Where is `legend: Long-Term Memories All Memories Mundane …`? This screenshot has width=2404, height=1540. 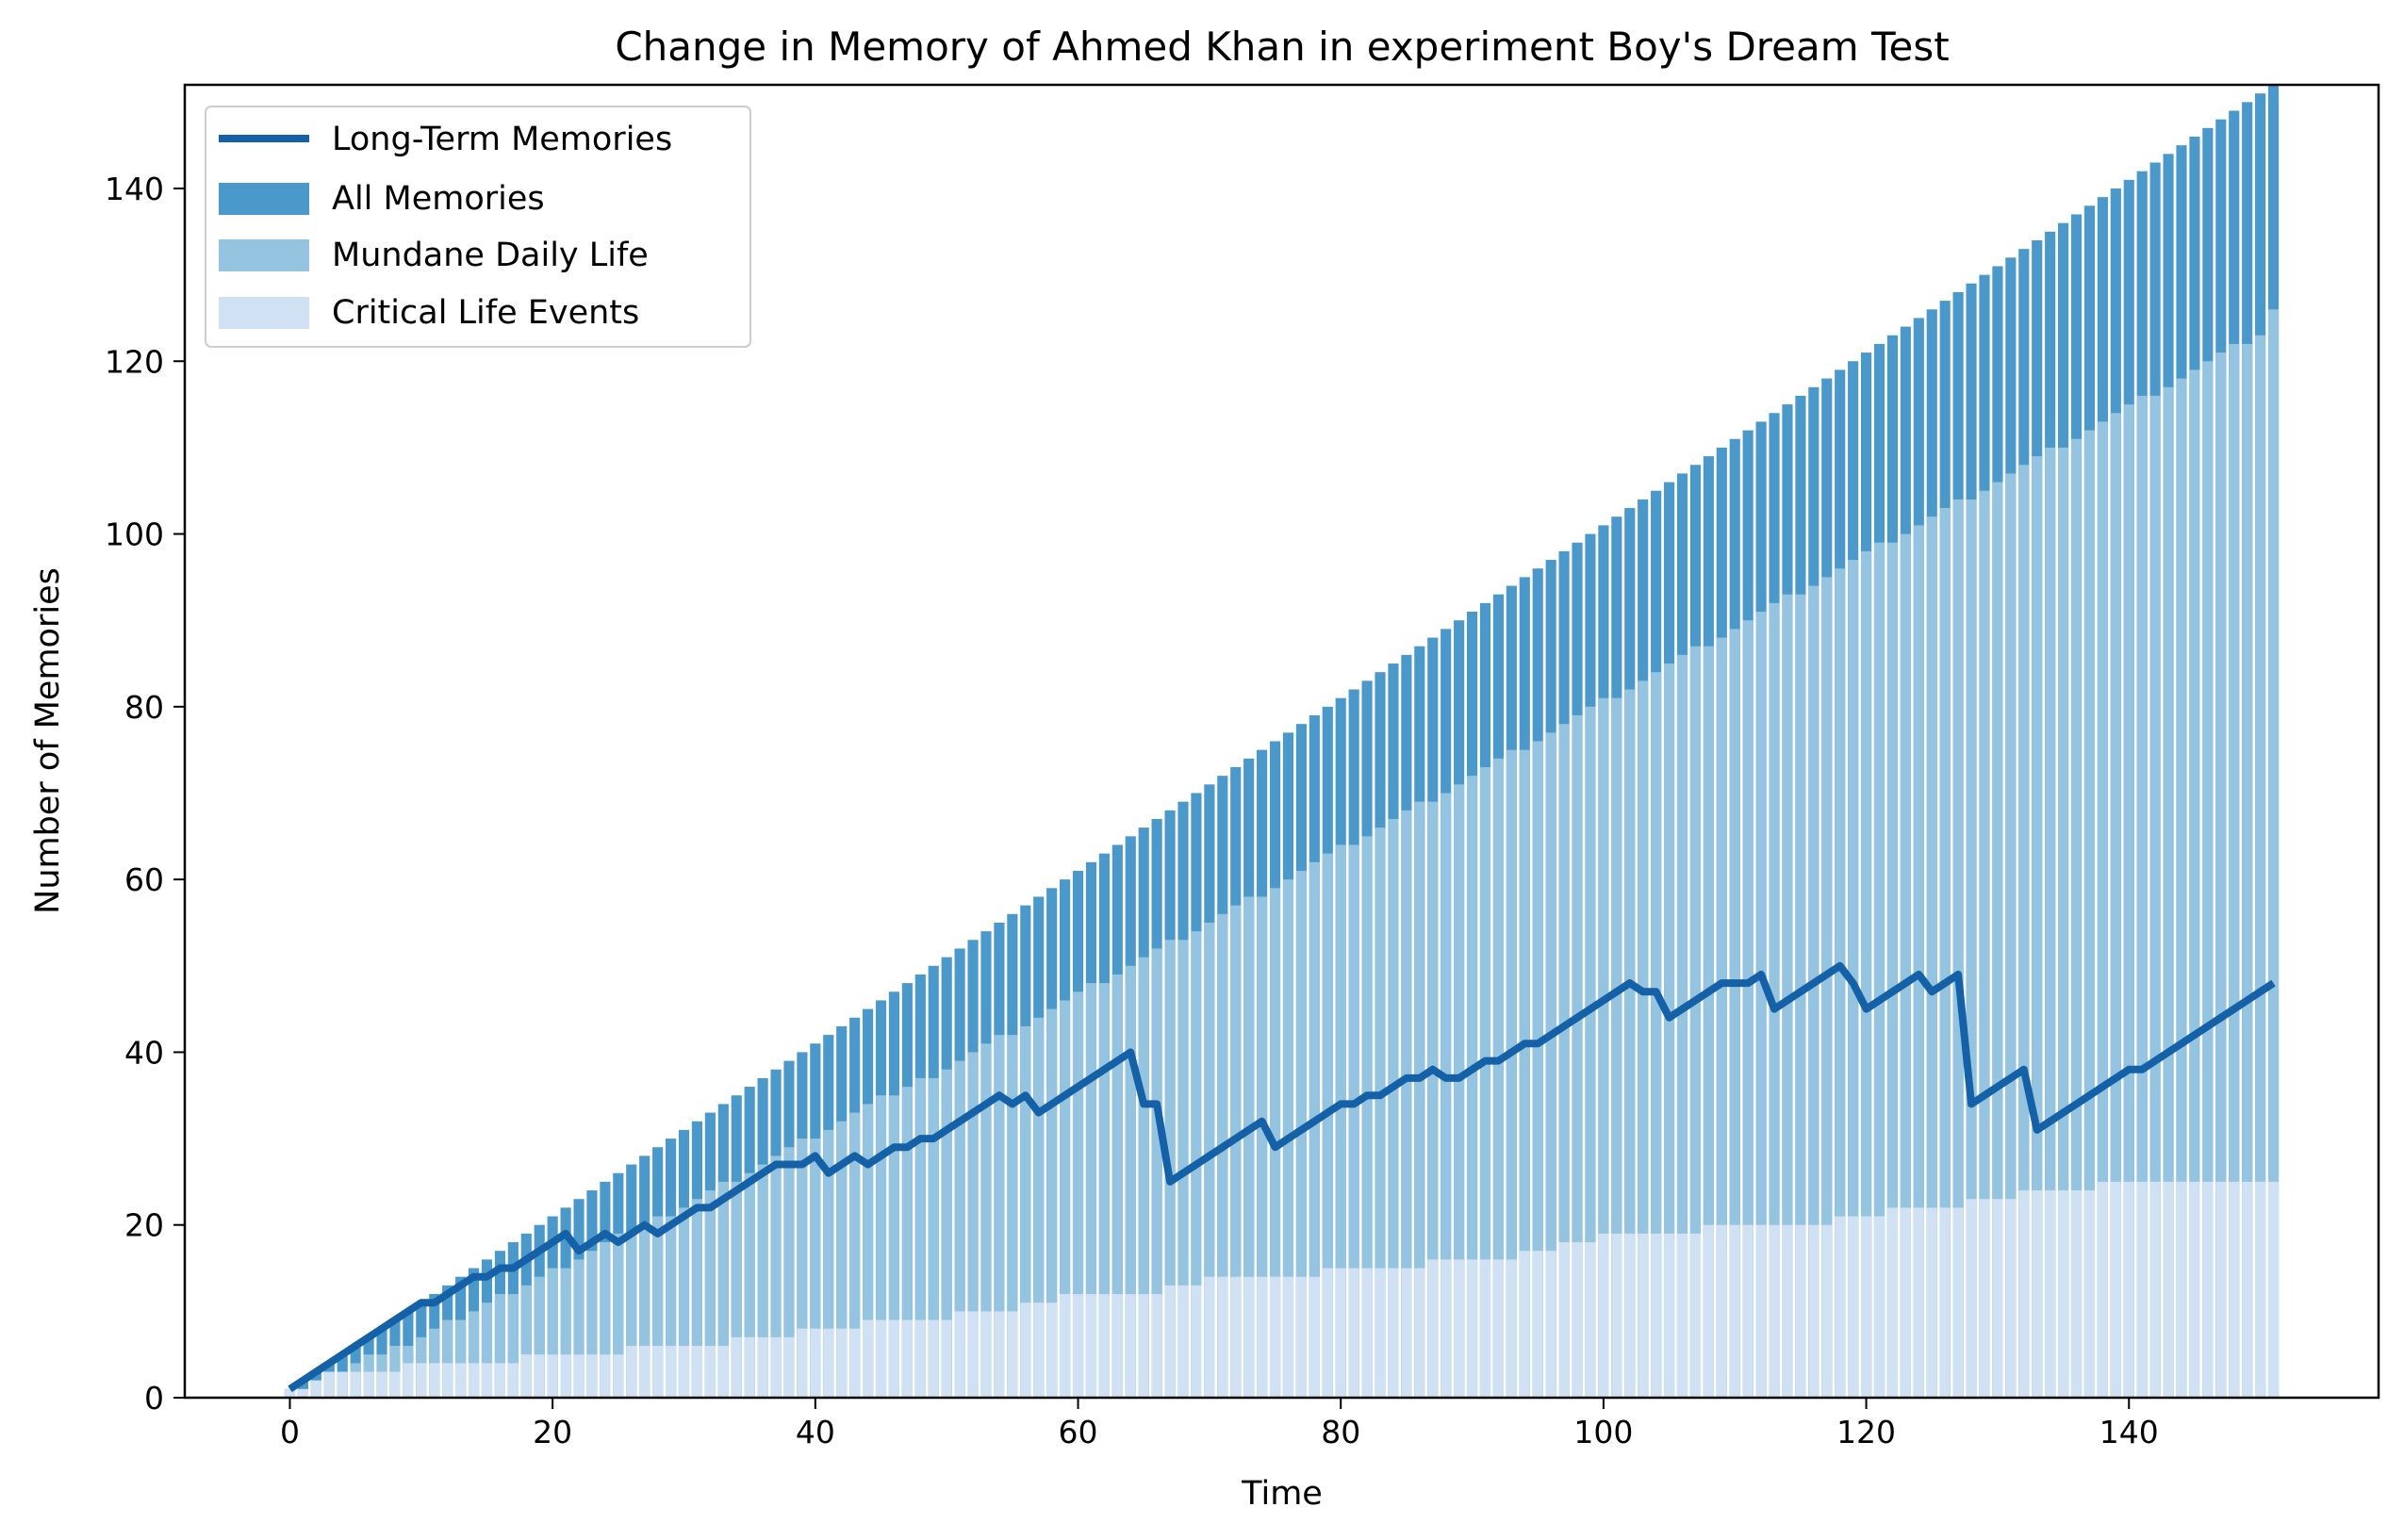 legend: Long-Term Memories All Memories Mundane … is located at coordinates (478, 227).